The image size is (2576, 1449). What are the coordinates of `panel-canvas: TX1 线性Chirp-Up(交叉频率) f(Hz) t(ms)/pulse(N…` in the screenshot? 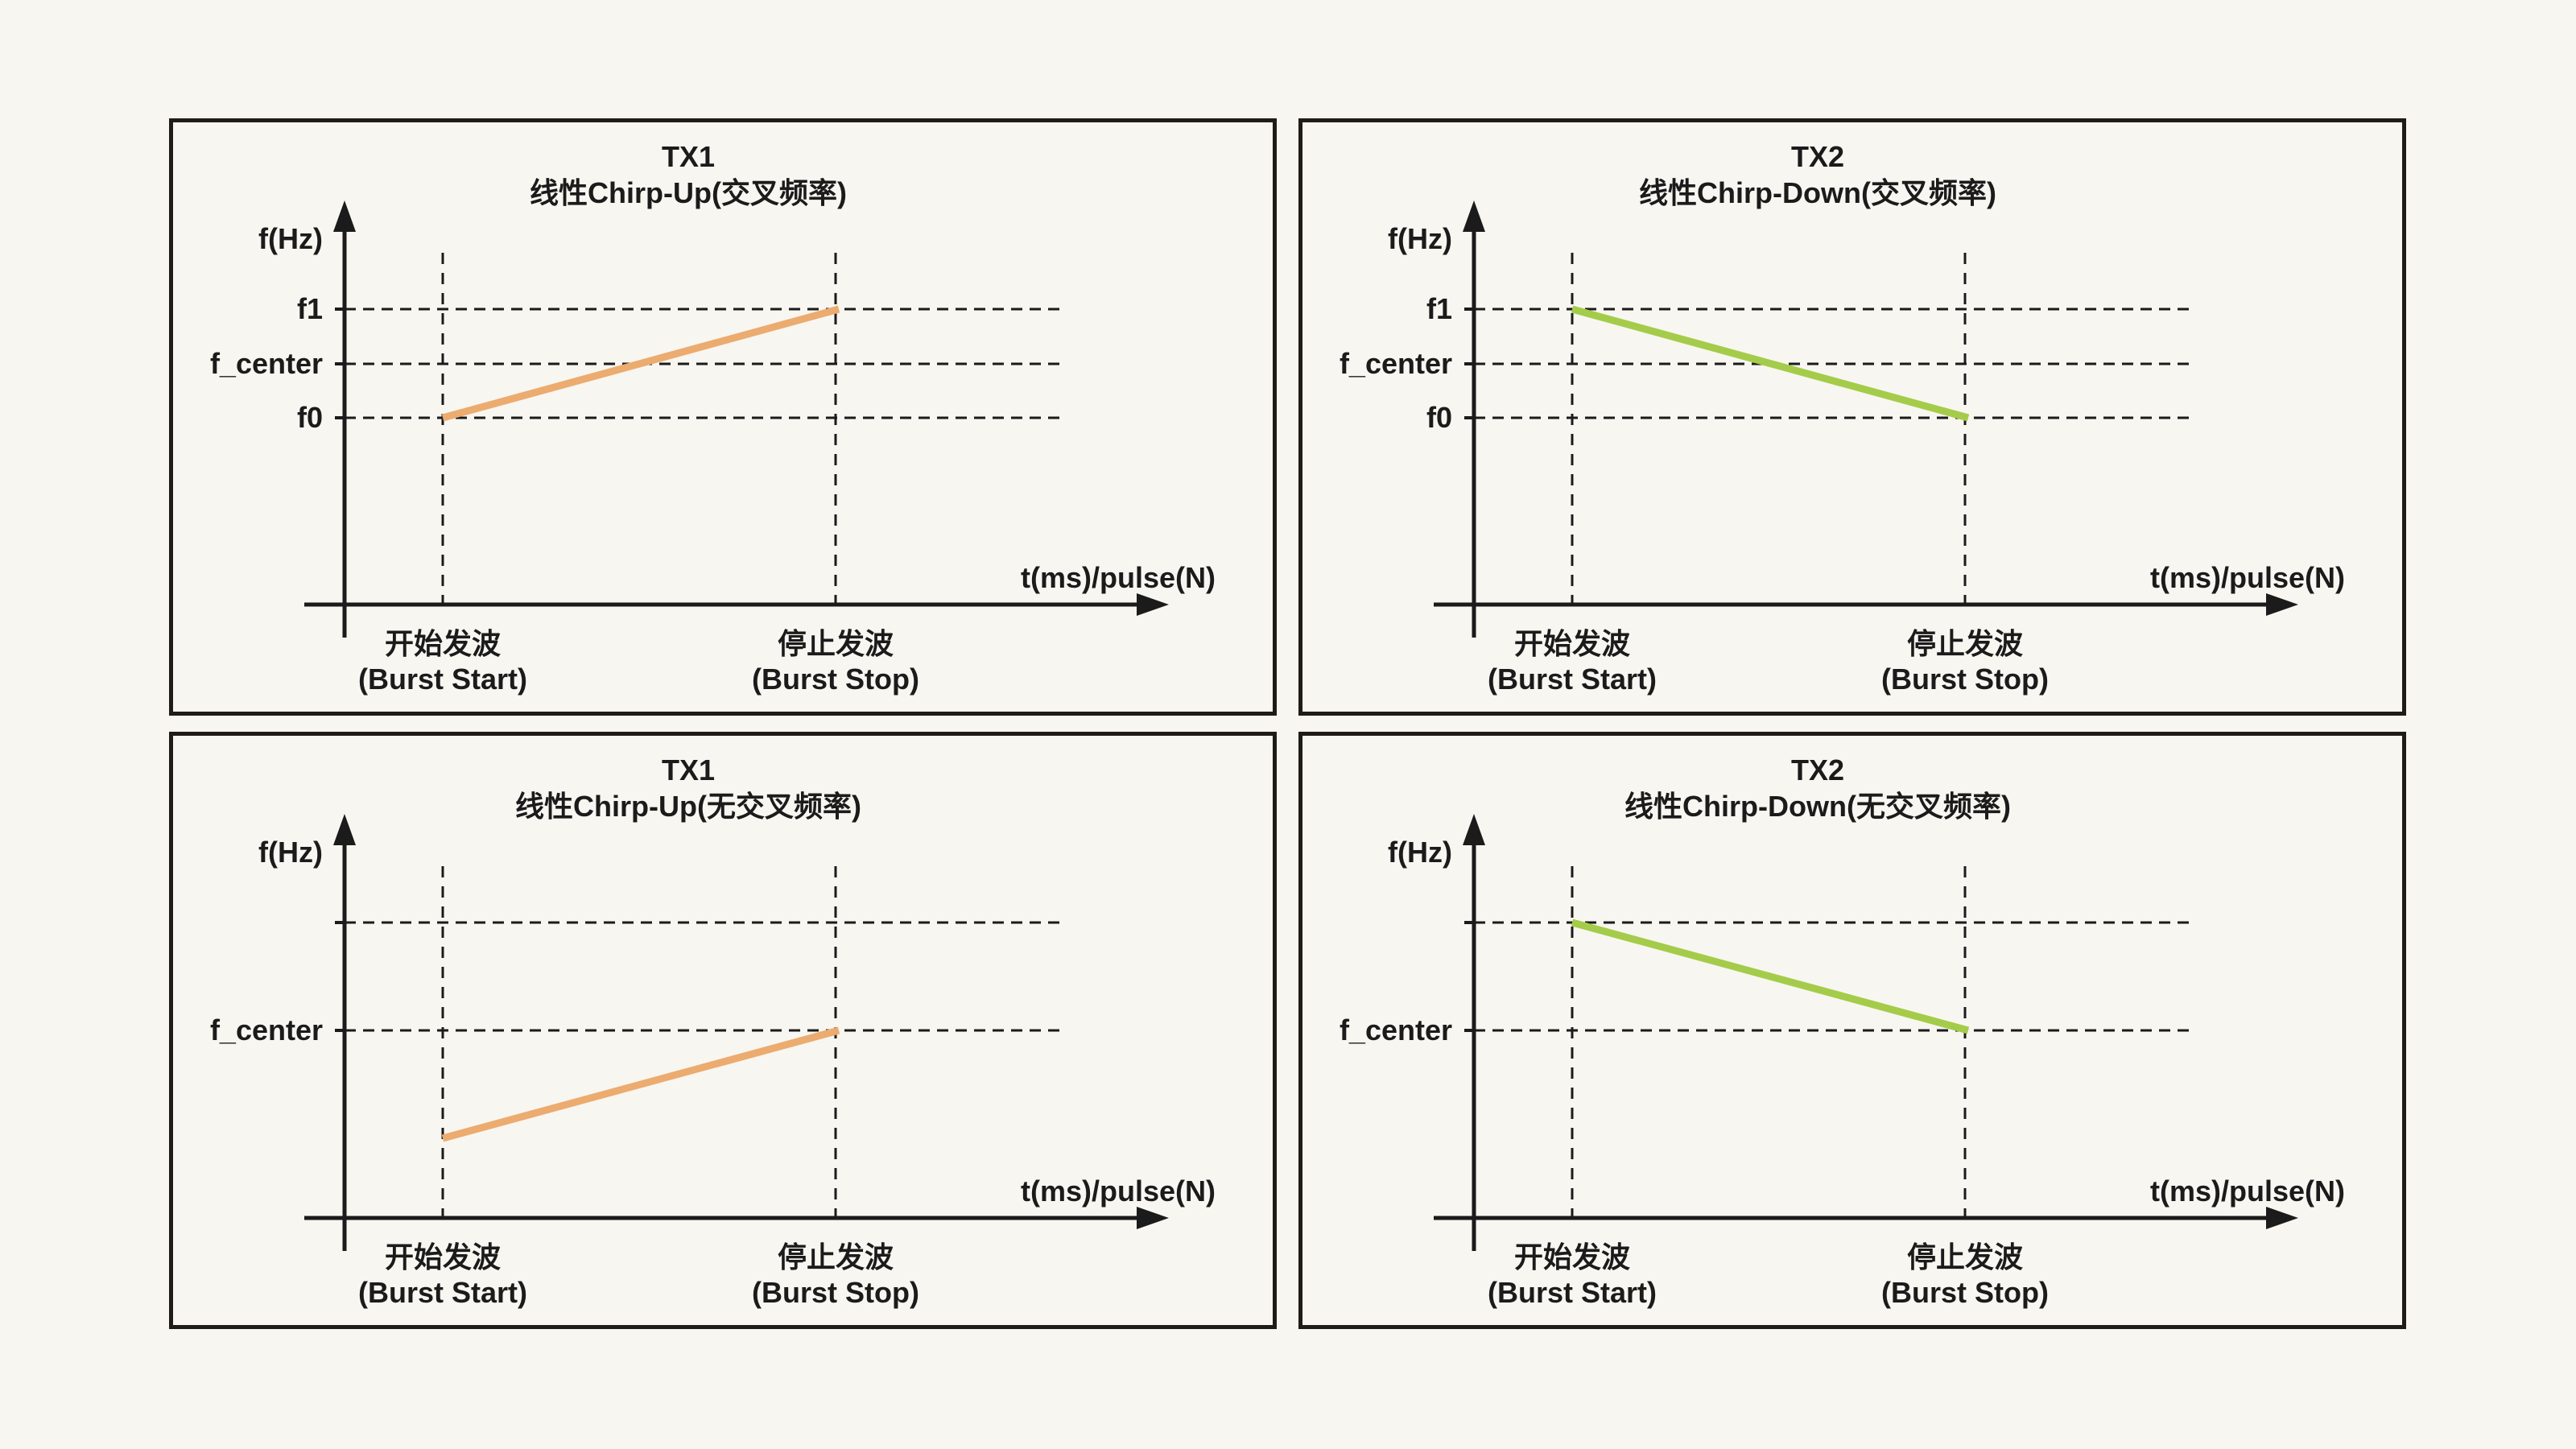 It's located at (713, 418).